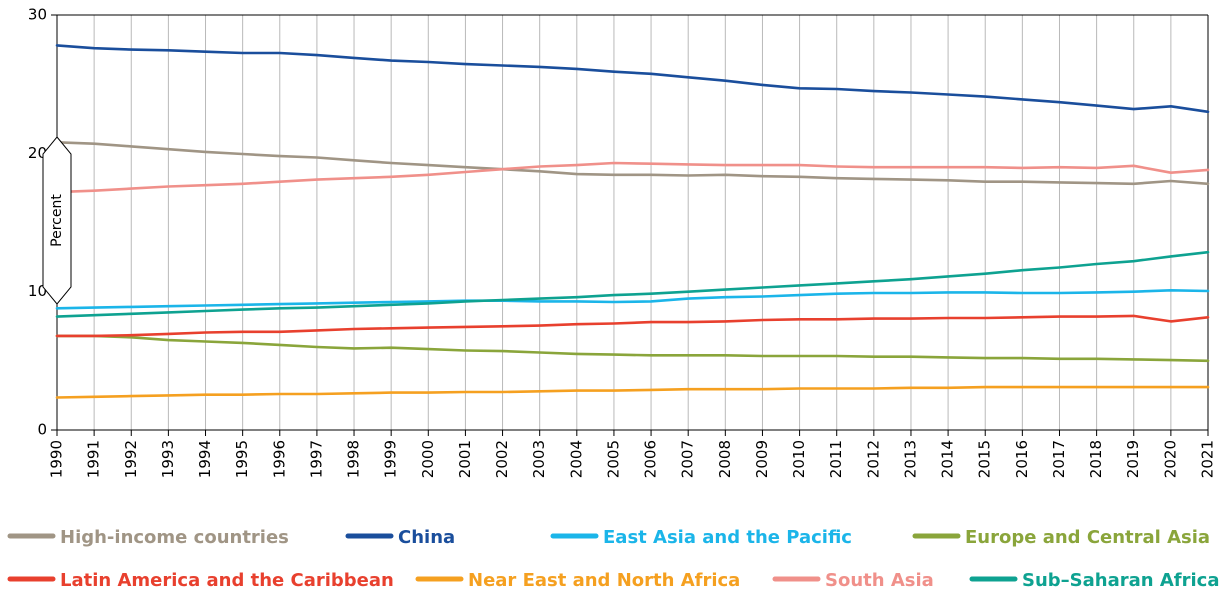 This screenshot has width=1227, height=589. I want to click on x-tick-label-1995: 1995, so click(242, 459).